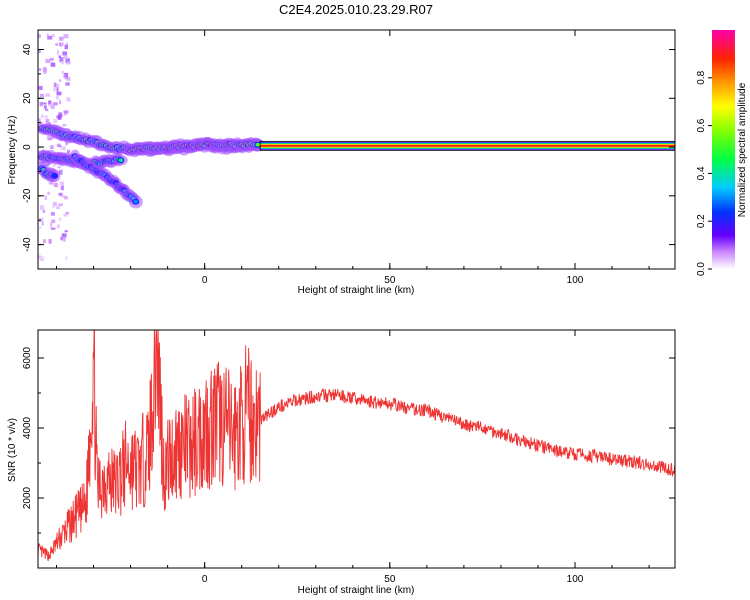  Describe the element at coordinates (701, 221) in the screenshot. I see `colorbar-tick-label: 0.2` at that location.